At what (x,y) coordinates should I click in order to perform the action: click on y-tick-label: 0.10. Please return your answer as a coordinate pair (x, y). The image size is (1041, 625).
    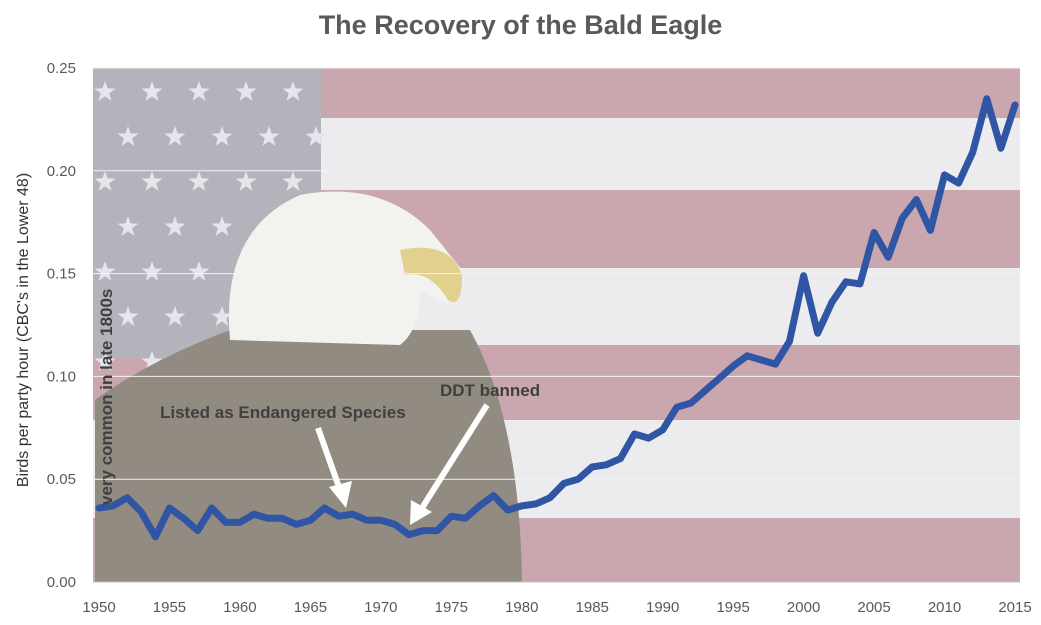
    Looking at the image, I should click on (61, 376).